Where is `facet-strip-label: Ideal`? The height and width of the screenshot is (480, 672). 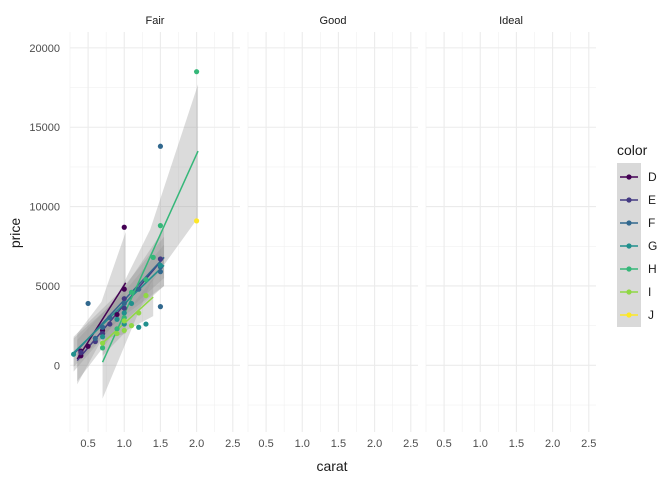
facet-strip-label: Ideal is located at coordinates (511, 21).